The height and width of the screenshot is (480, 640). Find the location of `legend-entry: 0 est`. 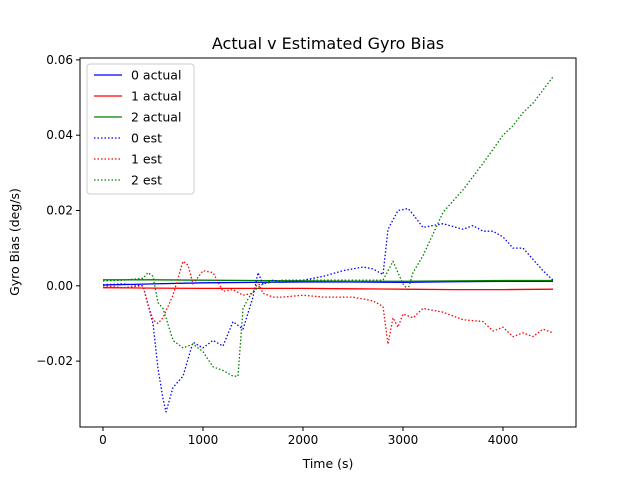

legend-entry: 0 est is located at coordinates (146, 138).